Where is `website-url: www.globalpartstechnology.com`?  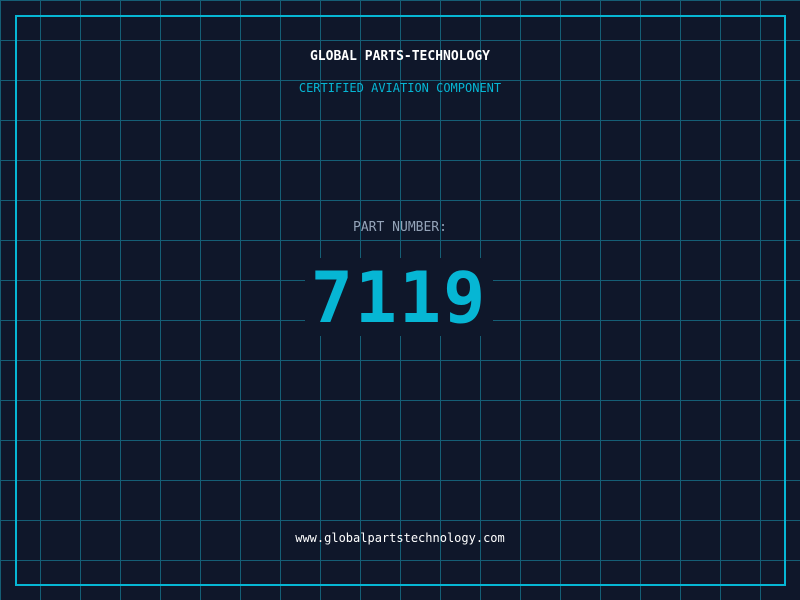
website-url: www.globalpartstechnology.com is located at coordinates (400, 538).